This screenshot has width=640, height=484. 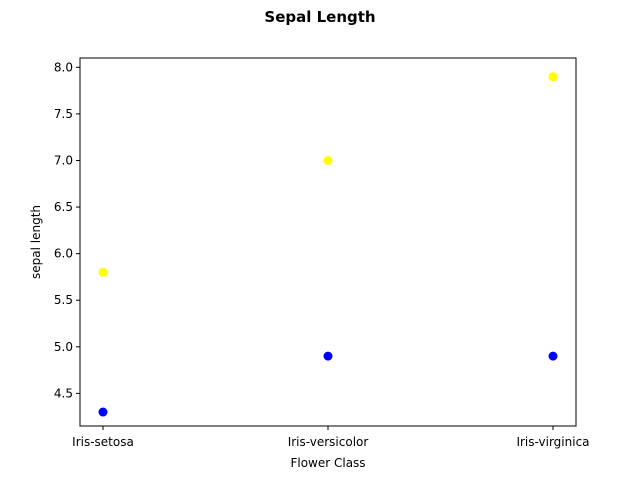 I want to click on x-axis-label: Flower Class, so click(x=327, y=463).